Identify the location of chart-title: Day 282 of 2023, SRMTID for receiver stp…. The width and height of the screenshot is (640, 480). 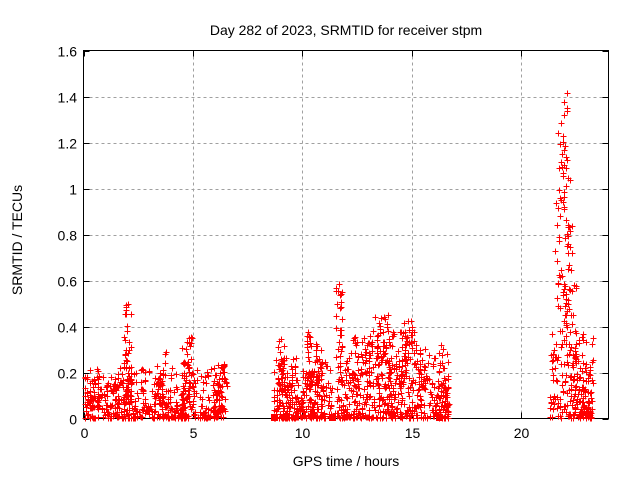
(346, 30).